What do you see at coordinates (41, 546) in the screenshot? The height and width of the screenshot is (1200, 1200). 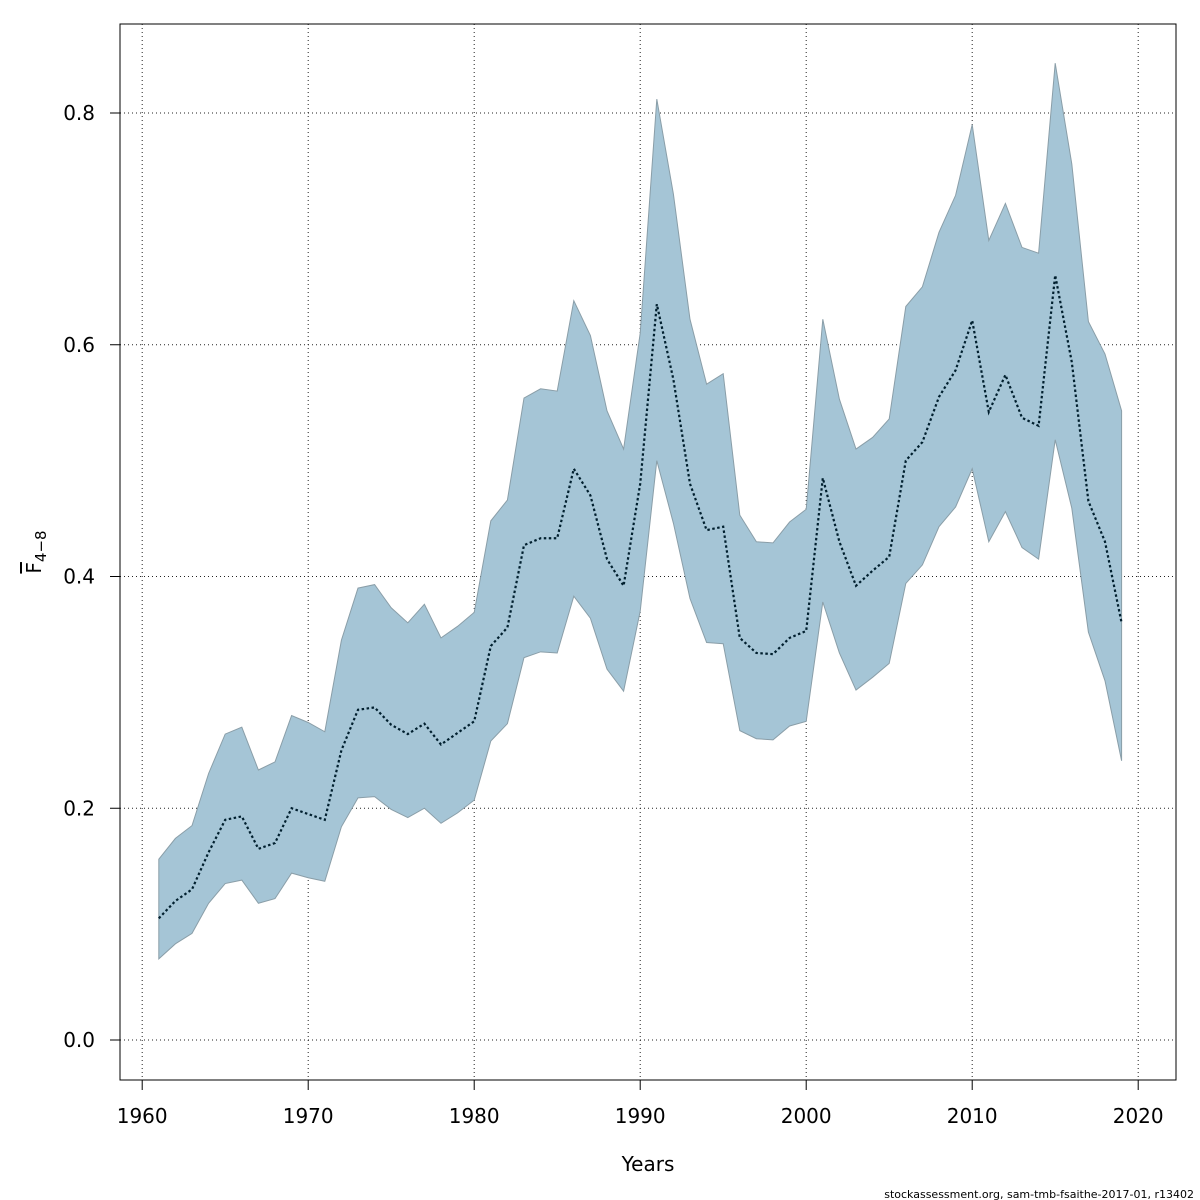 I see `y-axis-title-subscript: 4−8` at bounding box center [41, 546].